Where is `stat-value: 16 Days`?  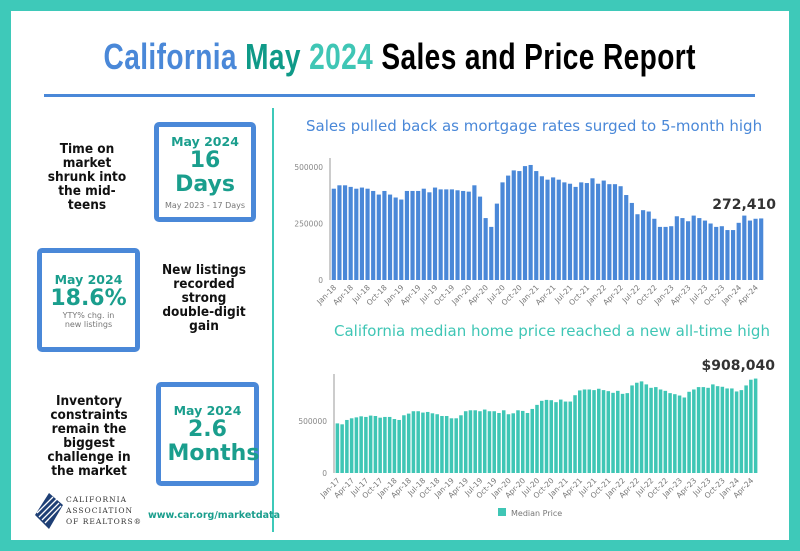
stat-value: 16 Days is located at coordinates (205, 172).